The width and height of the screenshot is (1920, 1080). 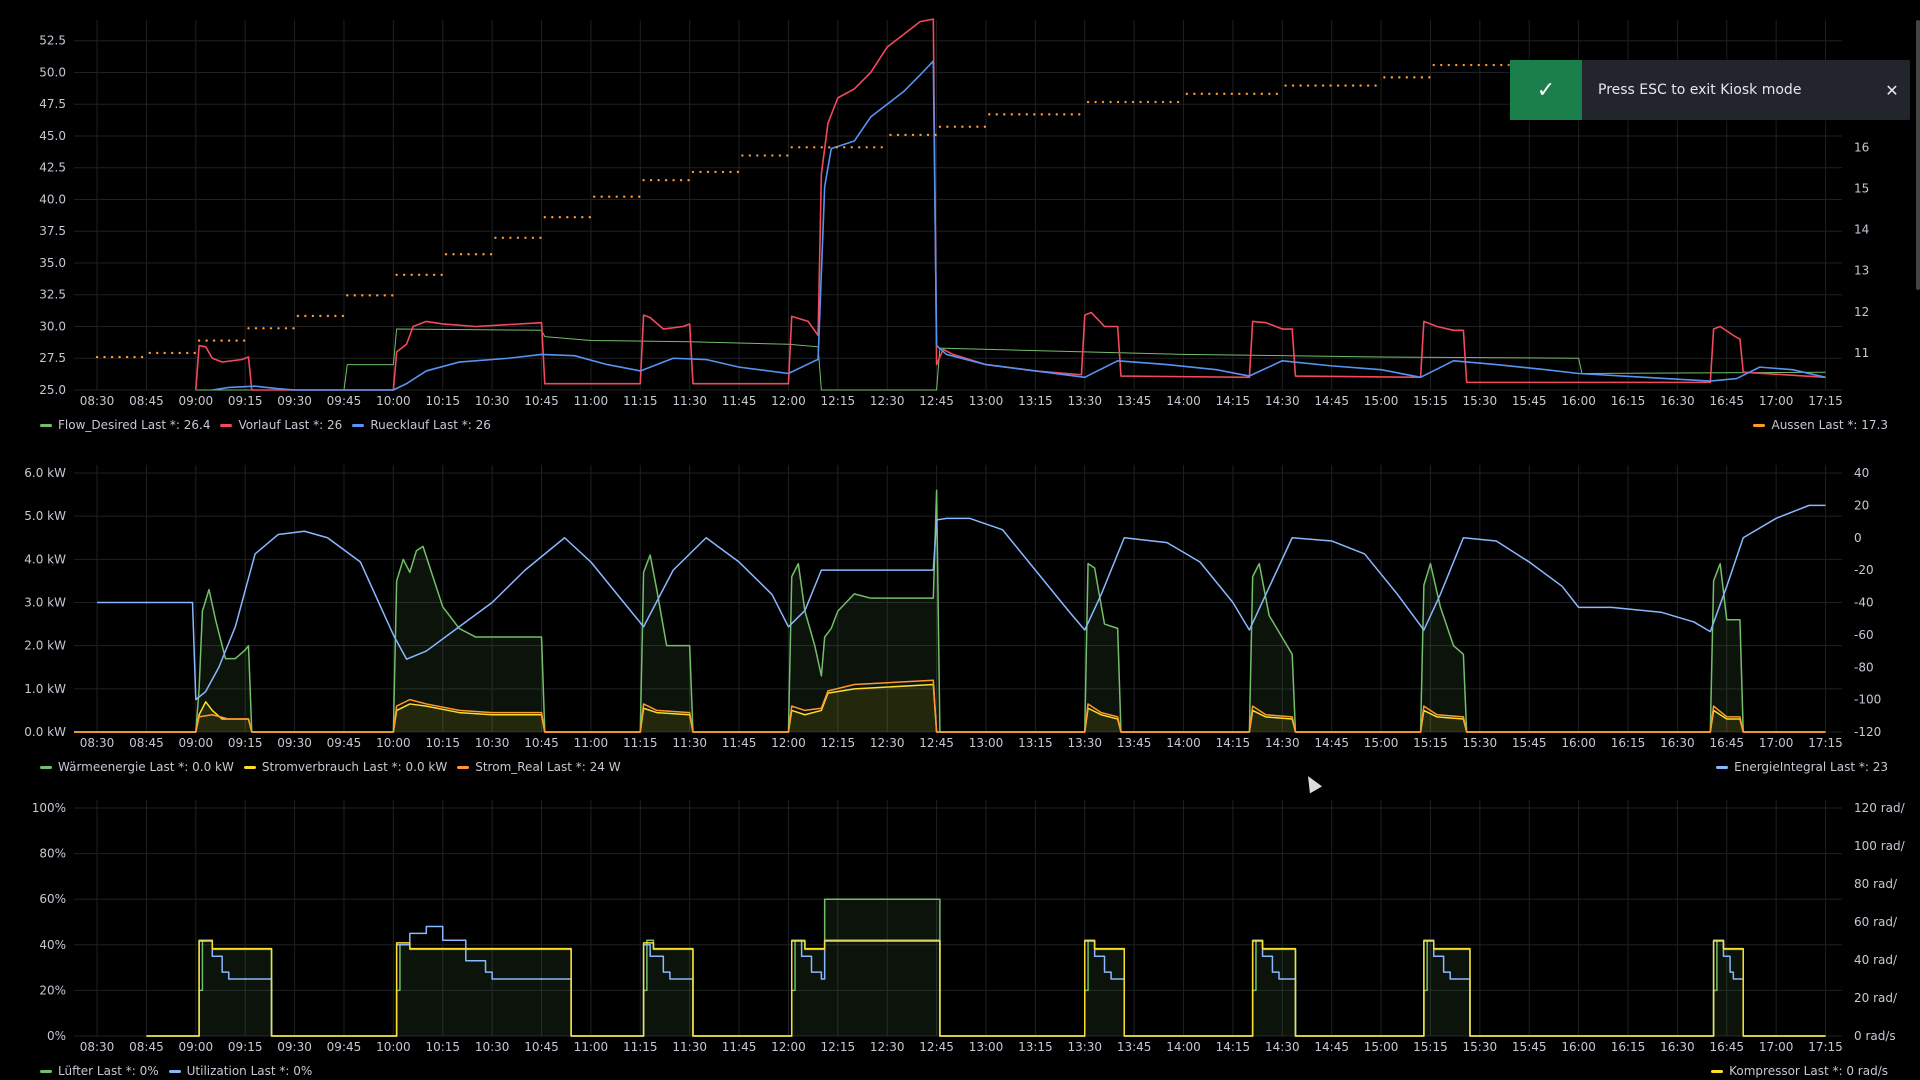 I want to click on legend-item-aussen: Aussen Last *: 17.3, so click(x=1820, y=425).